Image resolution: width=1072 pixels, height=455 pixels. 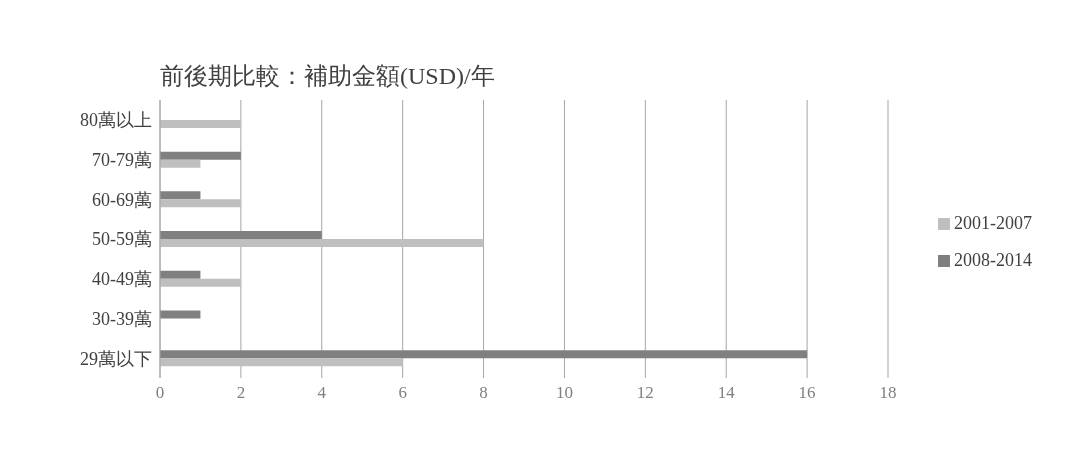 I want to click on x-tick-label: 2, so click(x=241, y=393).